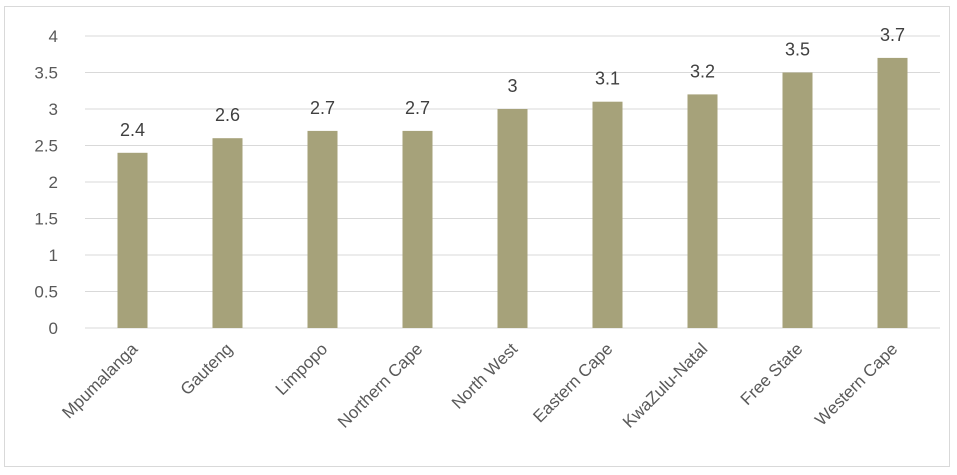 The height and width of the screenshot is (475, 957). Describe the element at coordinates (46, 146) in the screenshot. I see `y-tick-label: 2.5` at that location.